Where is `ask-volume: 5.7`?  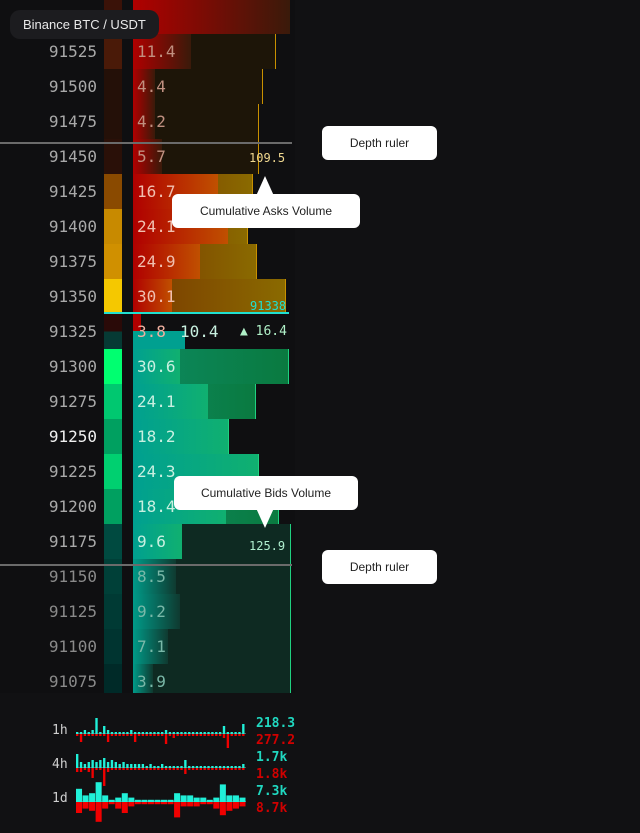
ask-volume: 5.7 is located at coordinates (151, 156).